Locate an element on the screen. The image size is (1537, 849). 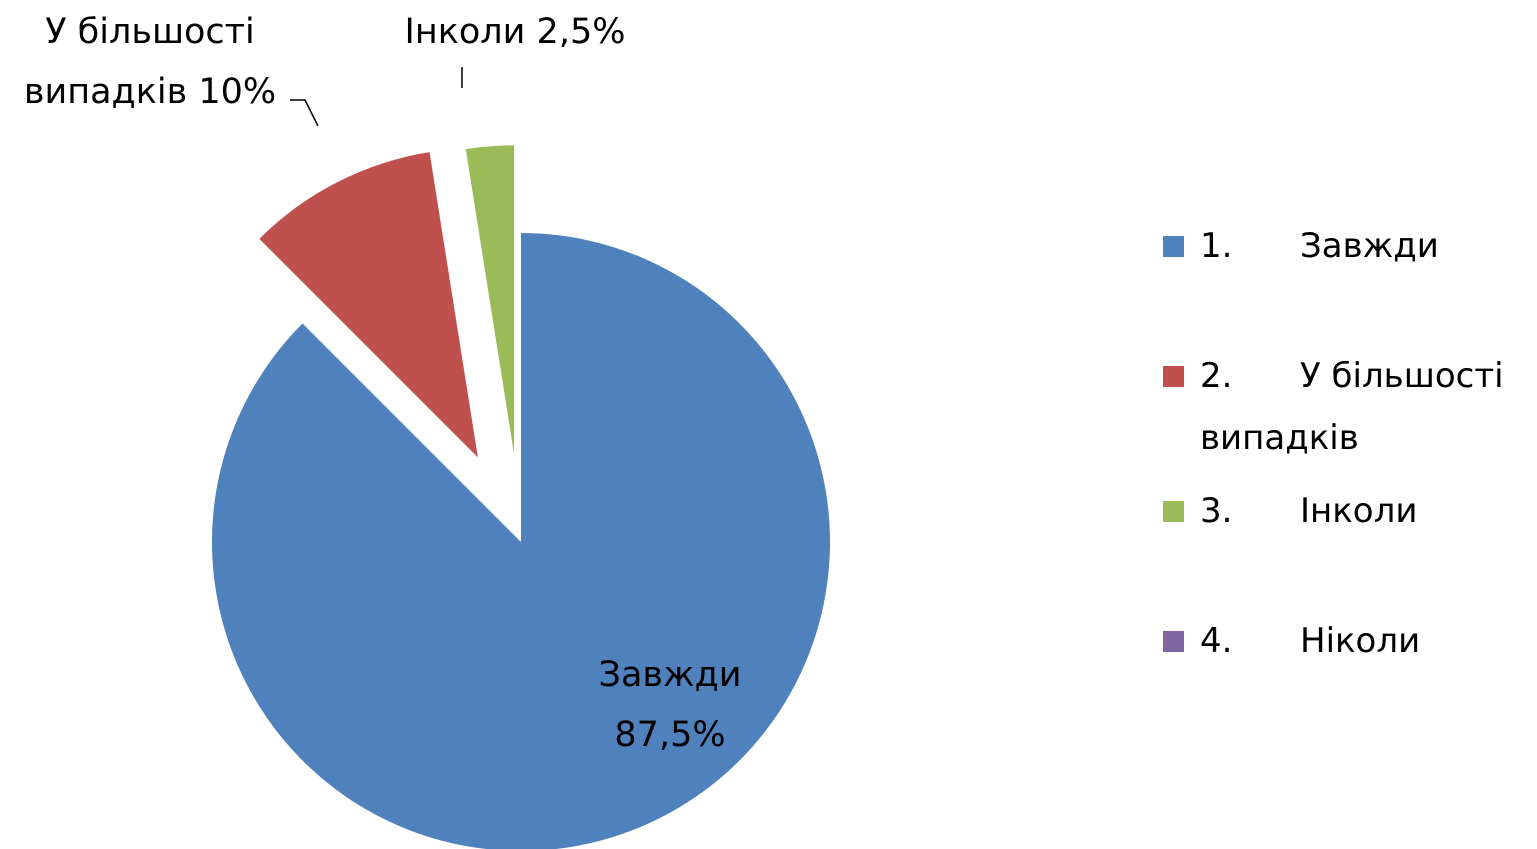
legend-item: 2. У більшості випадків is located at coordinates (1346, 407).